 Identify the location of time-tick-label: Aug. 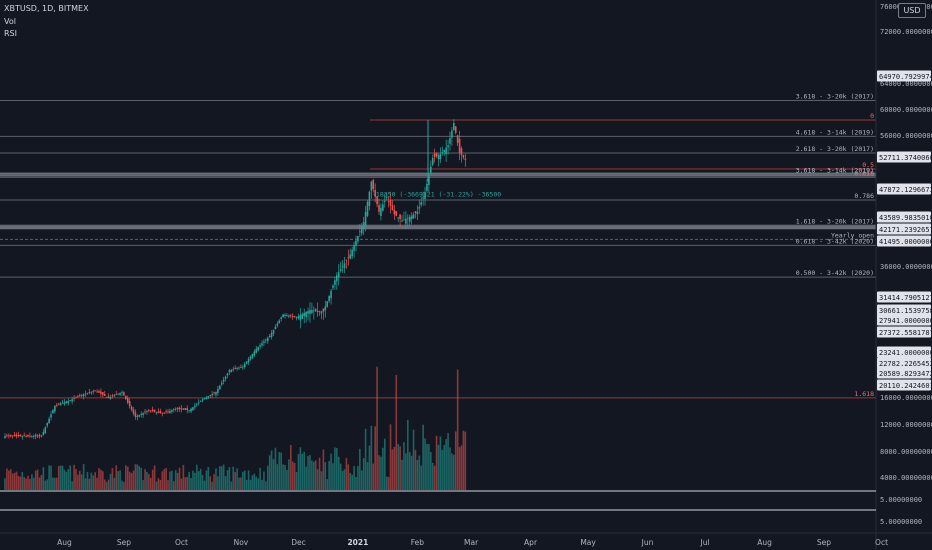
(764, 542).